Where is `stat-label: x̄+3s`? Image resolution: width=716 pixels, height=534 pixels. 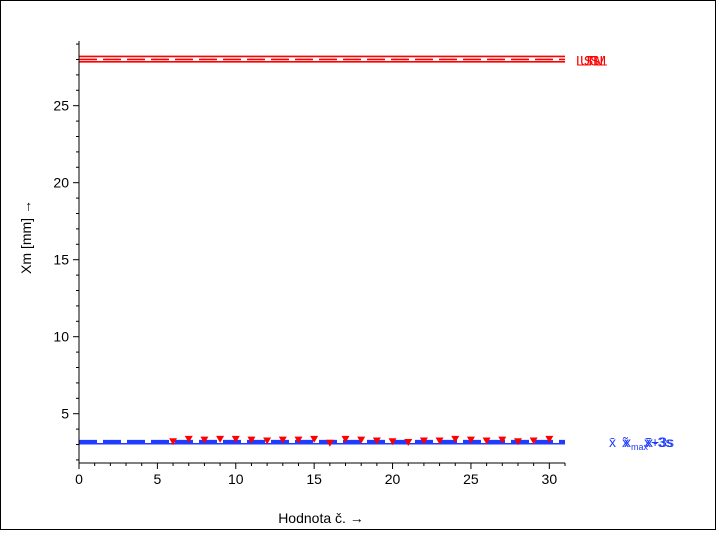
stat-label: x̄+3s is located at coordinates (659, 442).